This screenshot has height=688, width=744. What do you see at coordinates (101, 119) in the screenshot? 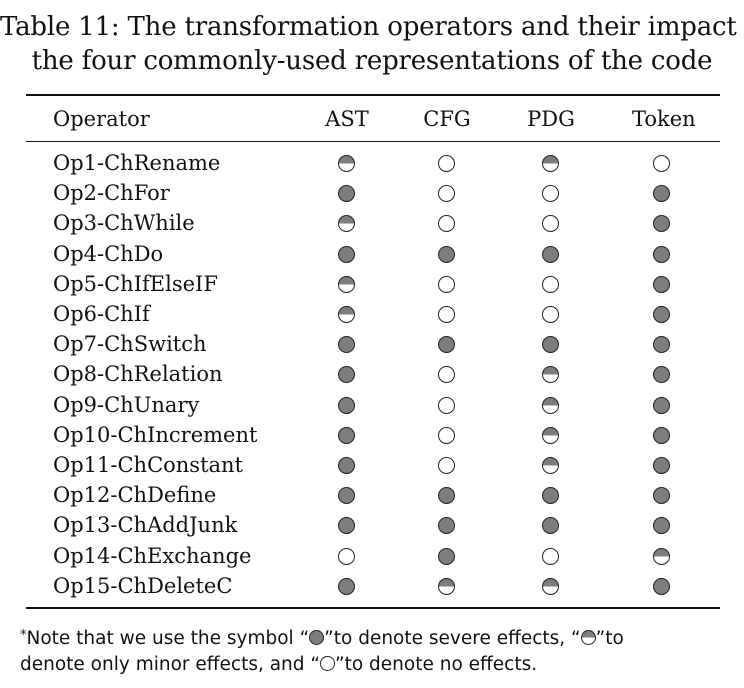
I see `header-operator: Operator` at bounding box center [101, 119].